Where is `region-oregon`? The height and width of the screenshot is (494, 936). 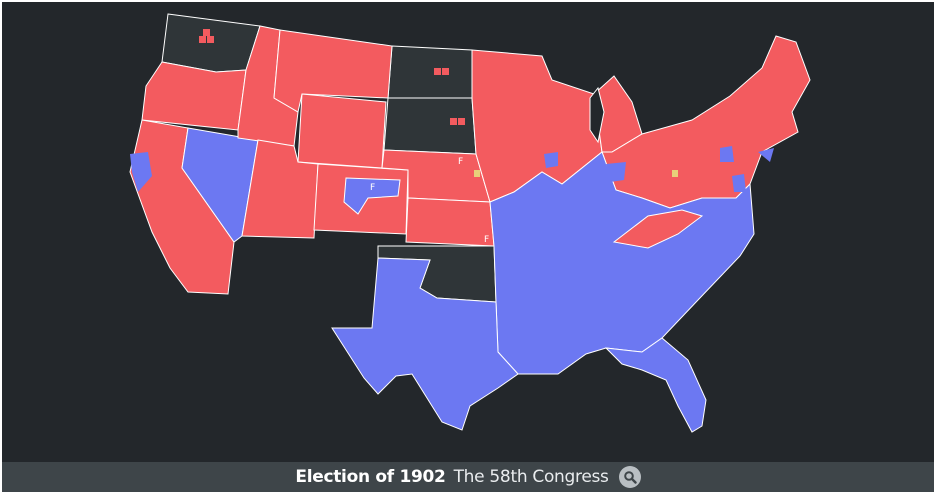
region-oregon is located at coordinates (194, 96).